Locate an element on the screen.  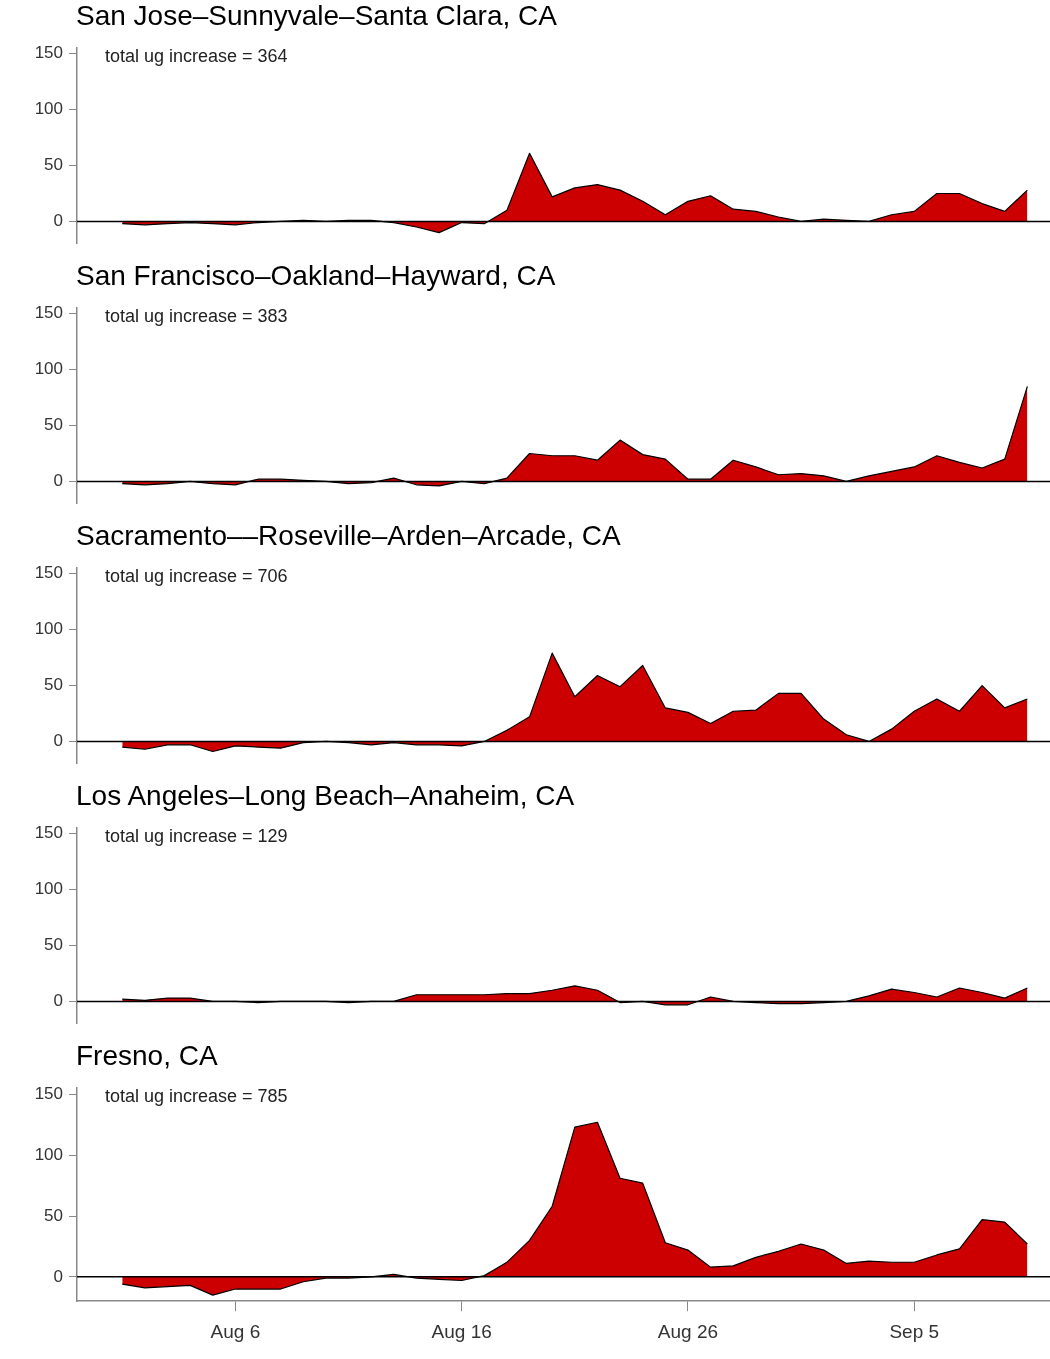
x-tick-label: Aug 6 is located at coordinates (235, 1331).